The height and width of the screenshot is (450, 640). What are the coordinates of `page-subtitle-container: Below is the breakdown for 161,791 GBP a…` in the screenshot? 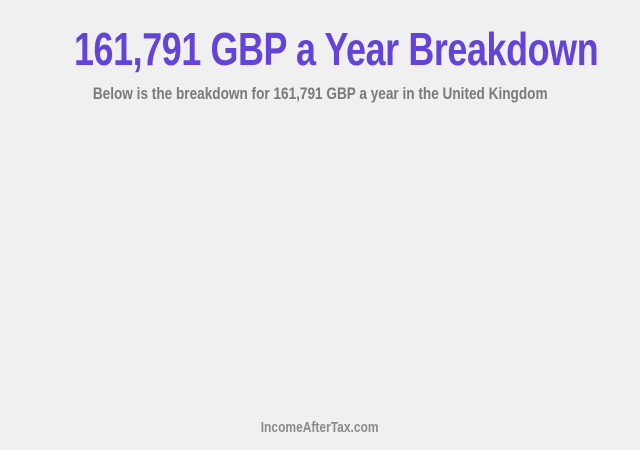 It's located at (320, 94).